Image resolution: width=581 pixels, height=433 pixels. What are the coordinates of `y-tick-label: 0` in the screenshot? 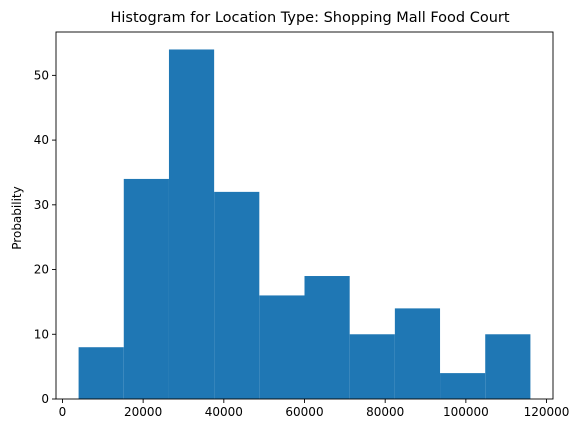 It's located at (45, 399).